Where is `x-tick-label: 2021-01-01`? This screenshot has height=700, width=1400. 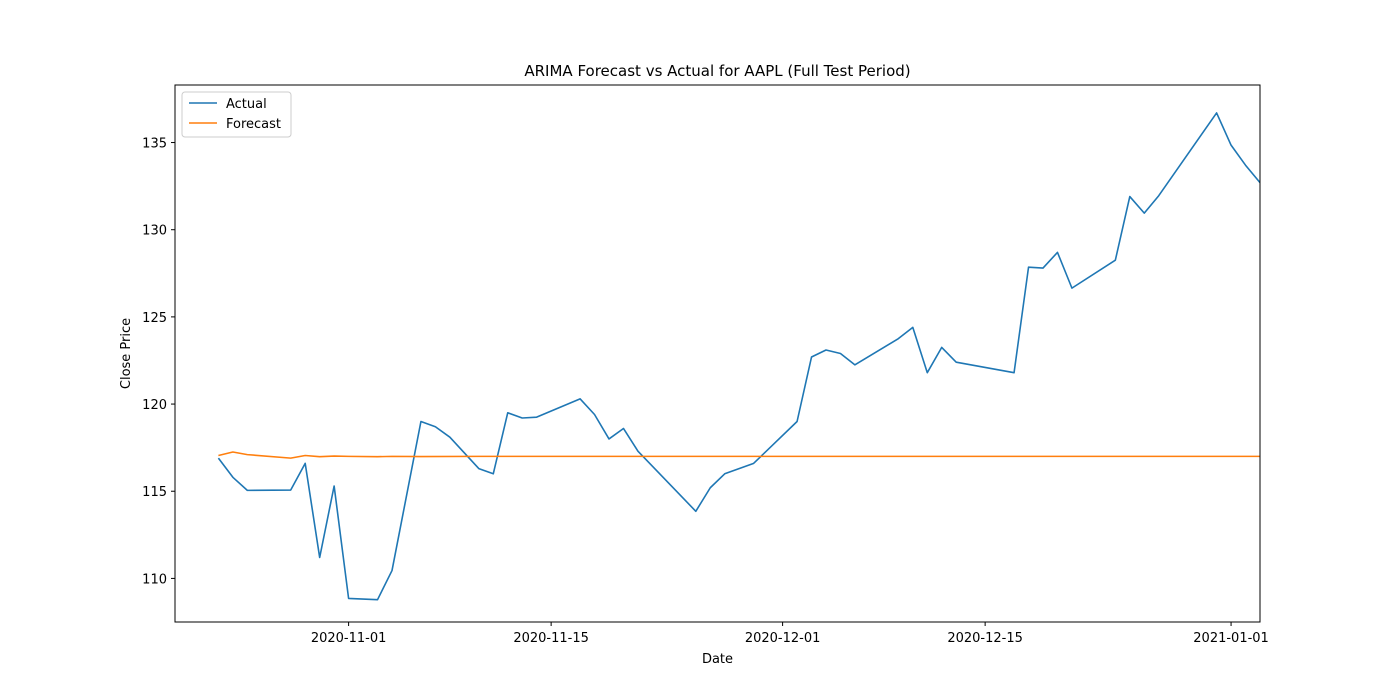 x-tick-label: 2021-01-01 is located at coordinates (1231, 638).